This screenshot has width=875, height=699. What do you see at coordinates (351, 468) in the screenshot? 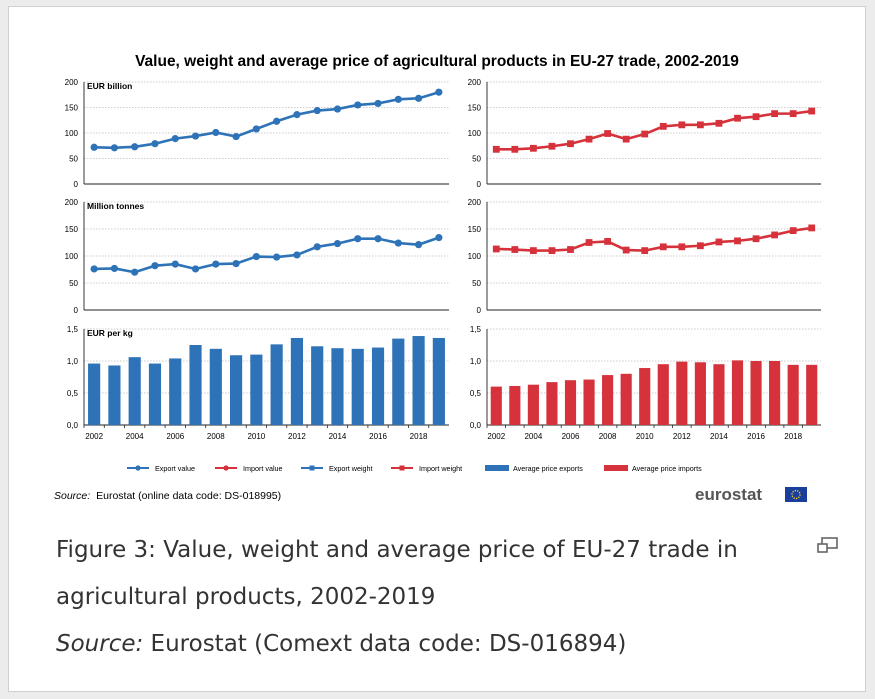
I see `legend-label: Export weight` at bounding box center [351, 468].